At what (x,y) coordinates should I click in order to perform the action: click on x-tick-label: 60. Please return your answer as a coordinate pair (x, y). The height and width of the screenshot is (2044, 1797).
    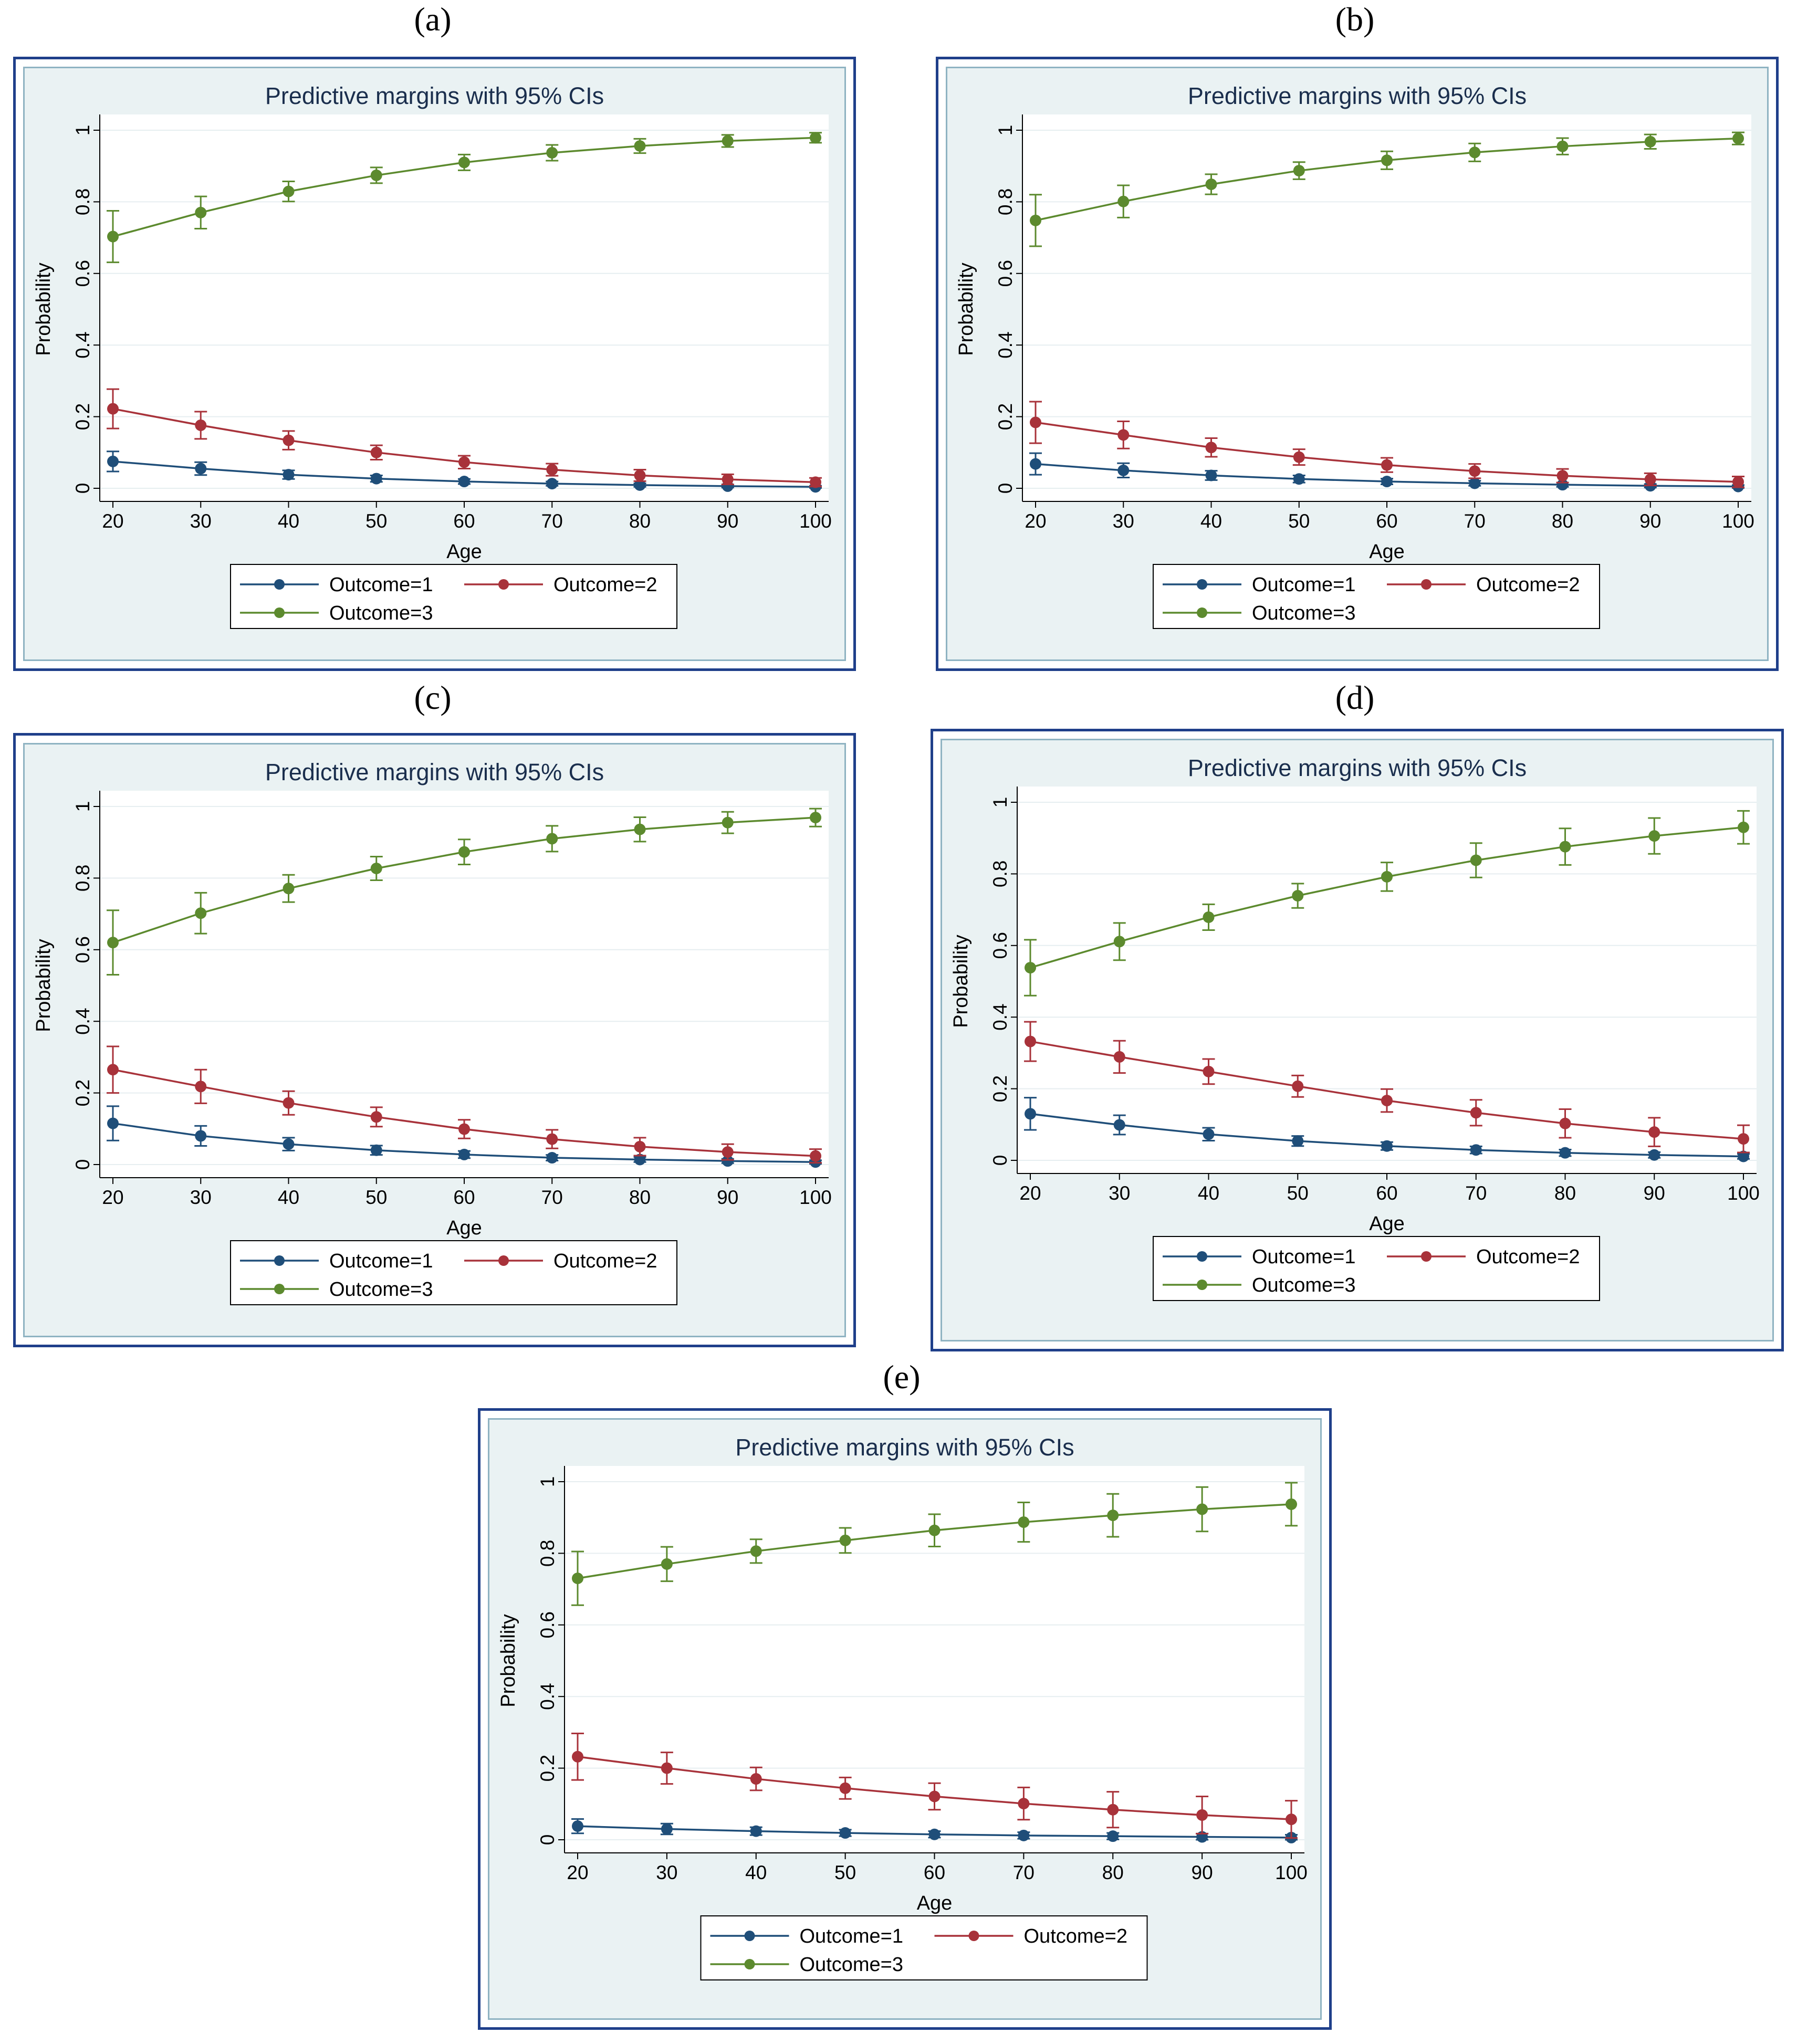
    Looking at the image, I should click on (1386, 1193).